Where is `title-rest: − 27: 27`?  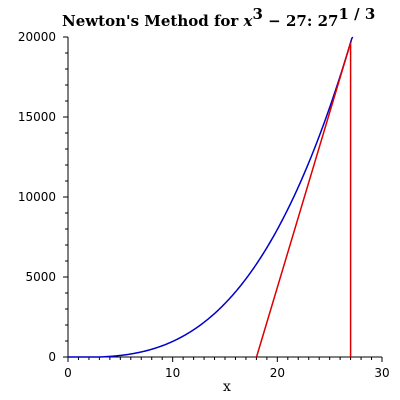 title-rest: − 27: 27 is located at coordinates (301, 21).